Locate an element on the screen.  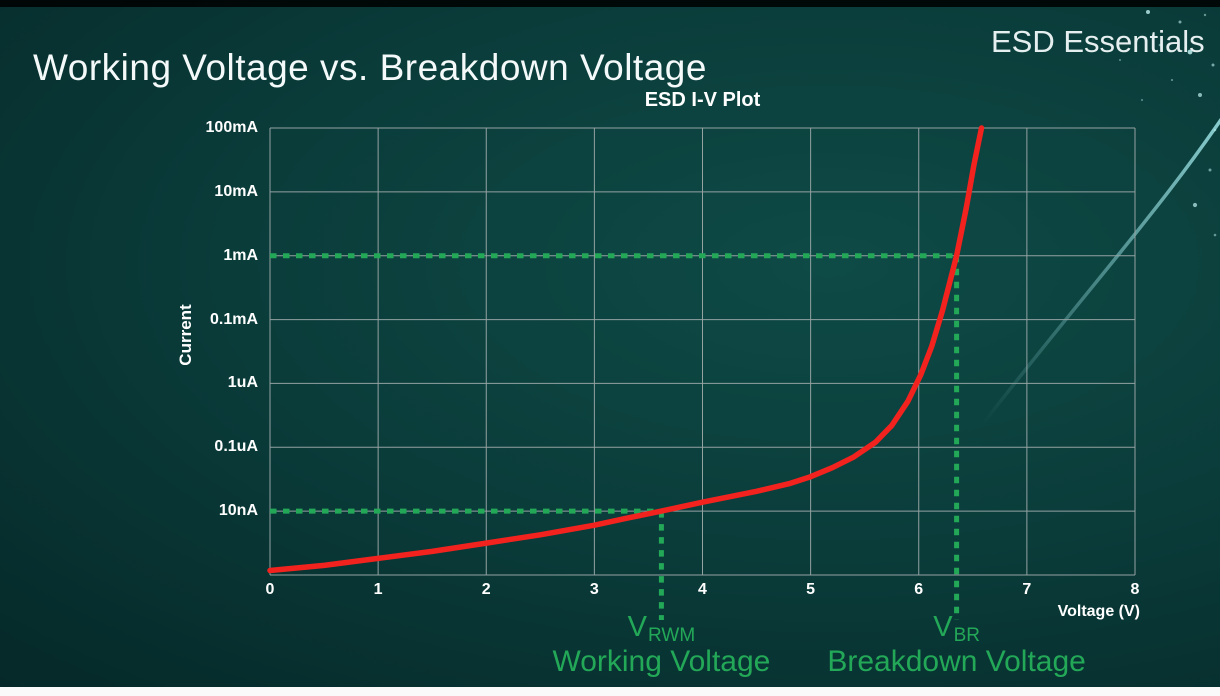
vbr-caption: Breakdown Voltage is located at coordinates (956, 661).